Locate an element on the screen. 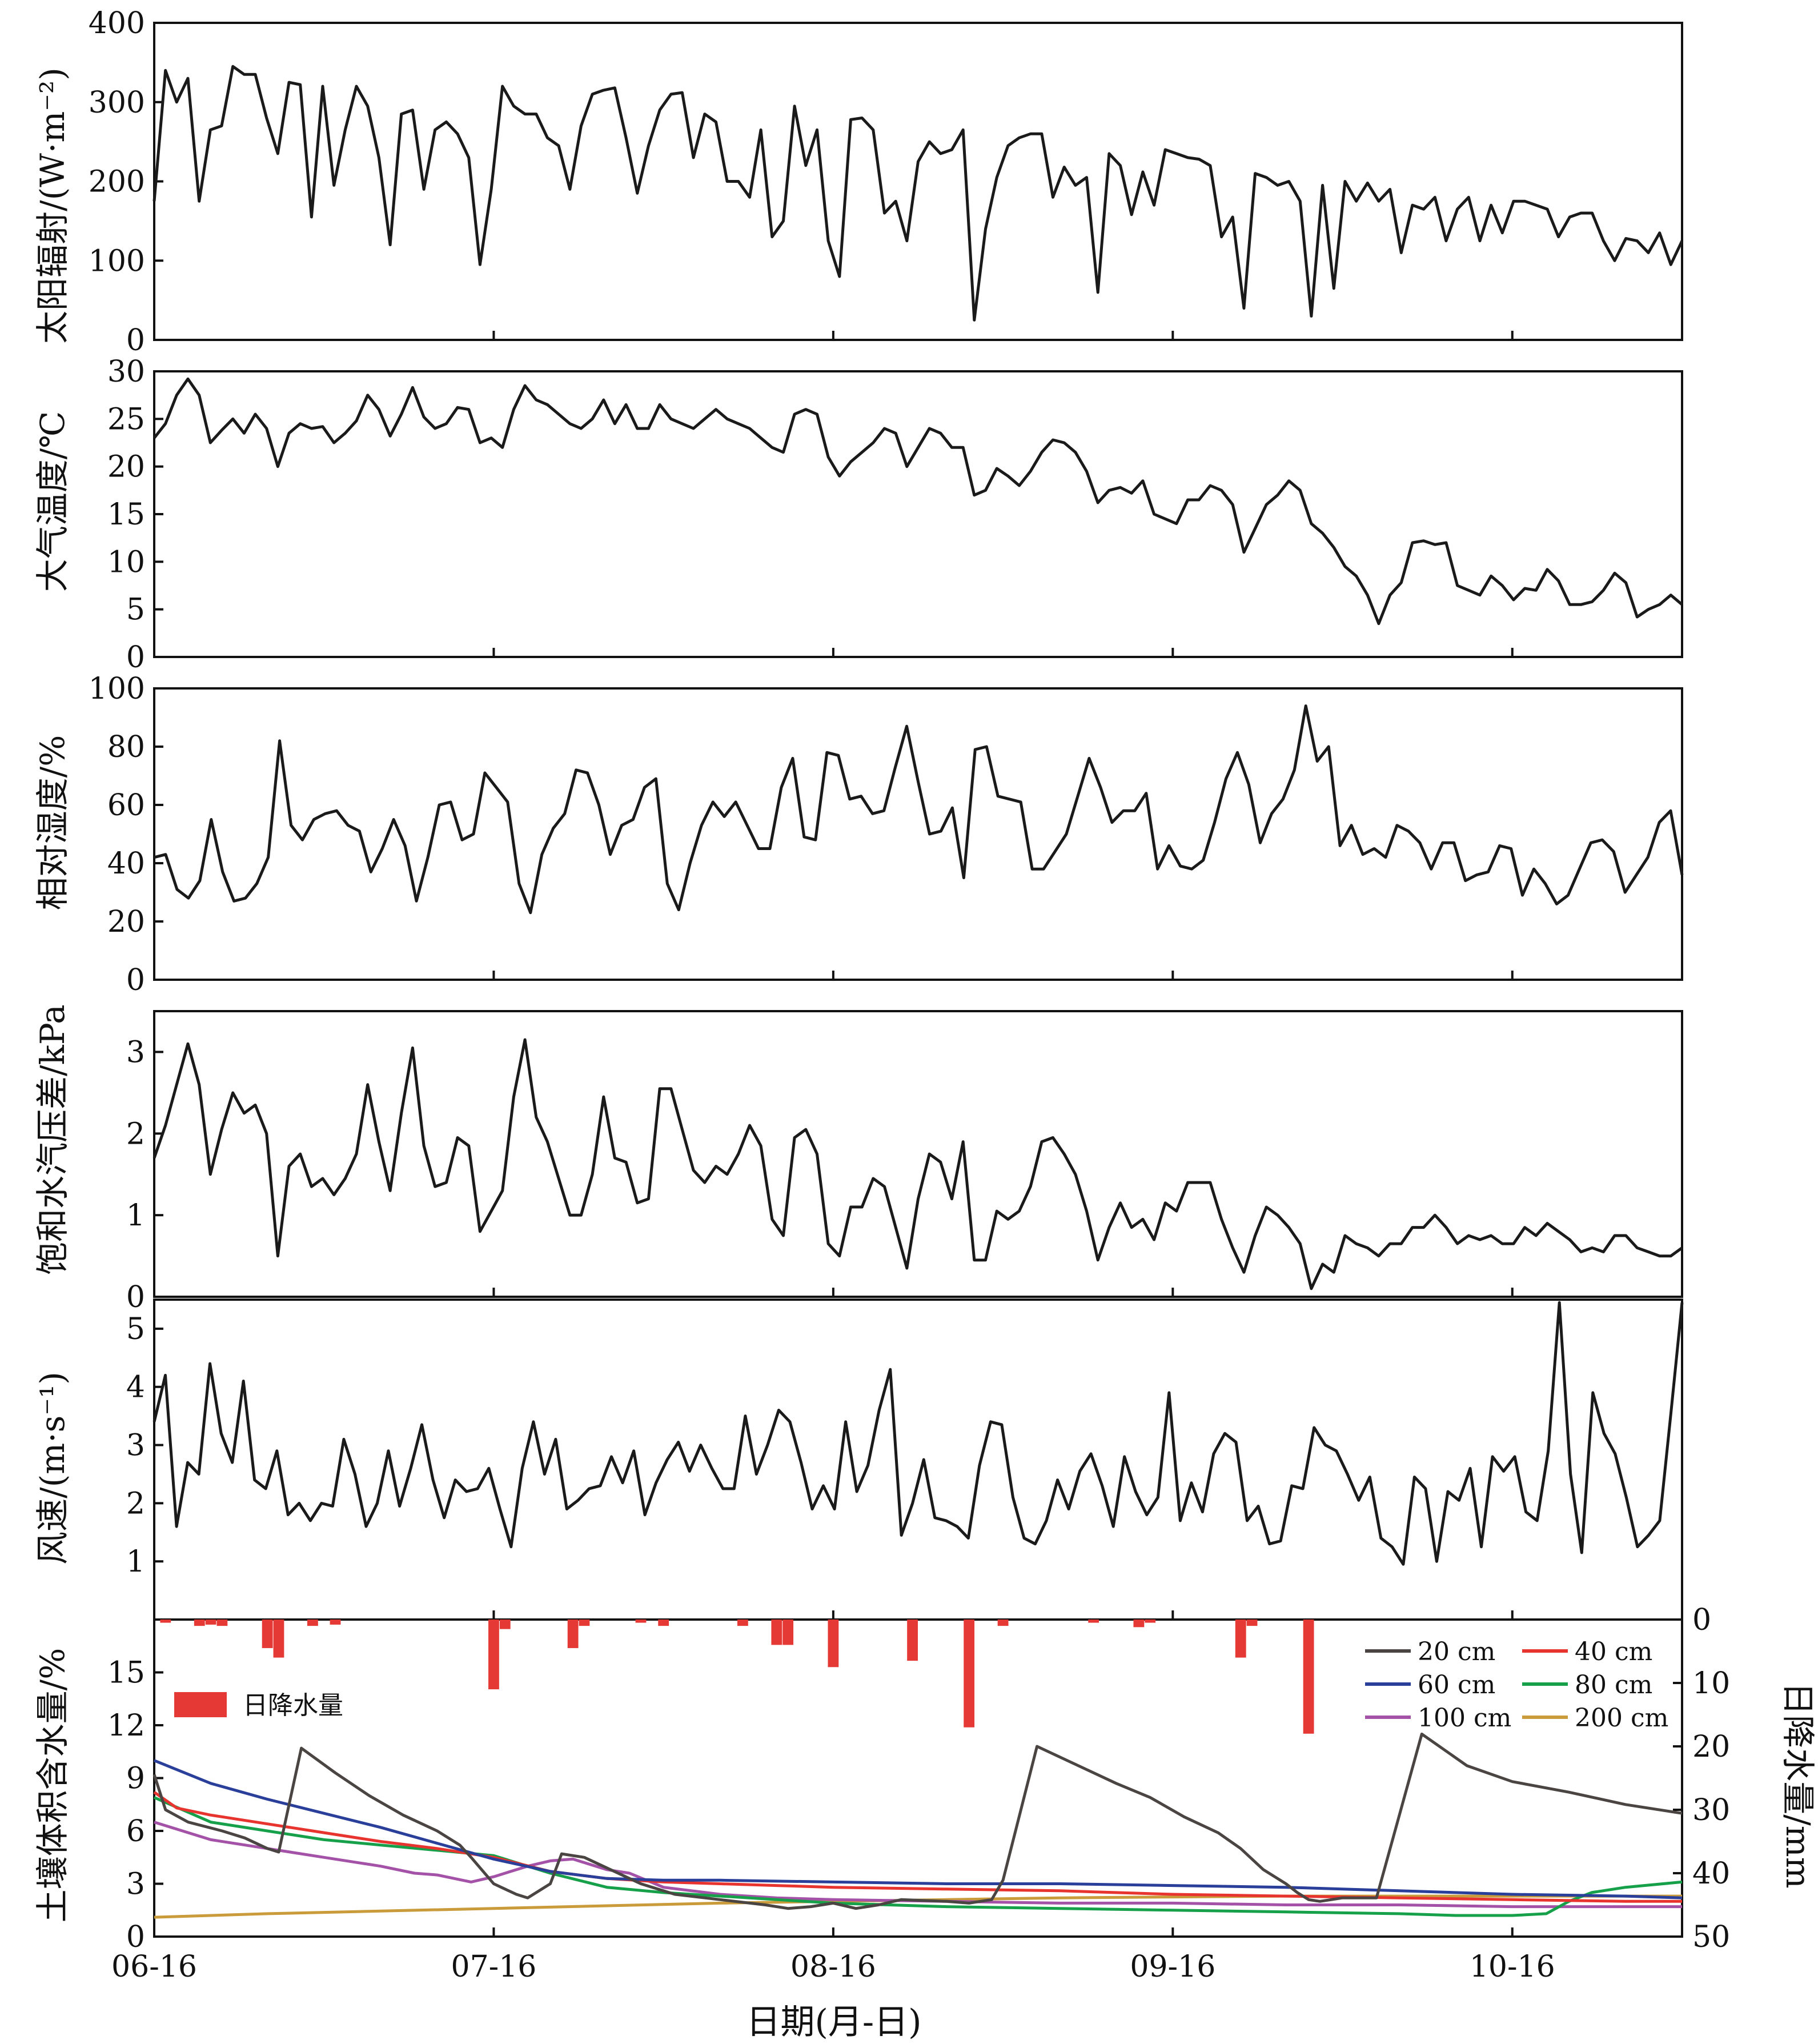 The height and width of the screenshot is (2044, 1818). series-line-60cm is located at coordinates (918, 1829).